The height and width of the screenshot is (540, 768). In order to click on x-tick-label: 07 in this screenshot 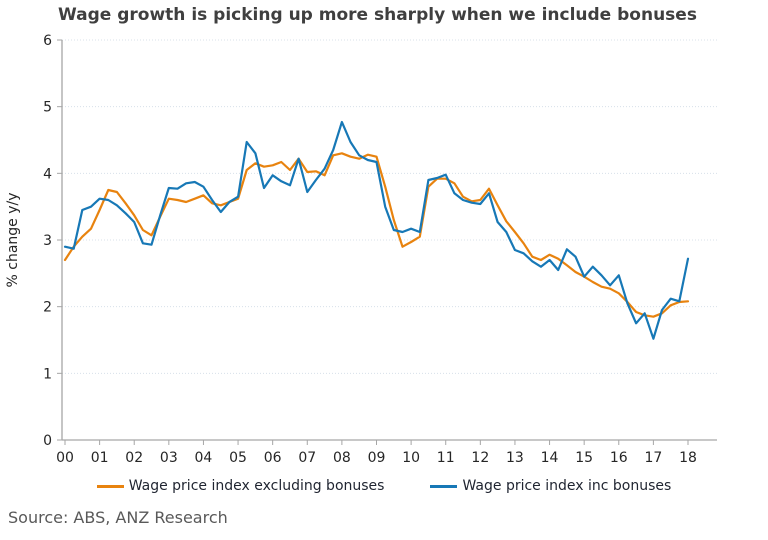, I will do `click(307, 458)`.